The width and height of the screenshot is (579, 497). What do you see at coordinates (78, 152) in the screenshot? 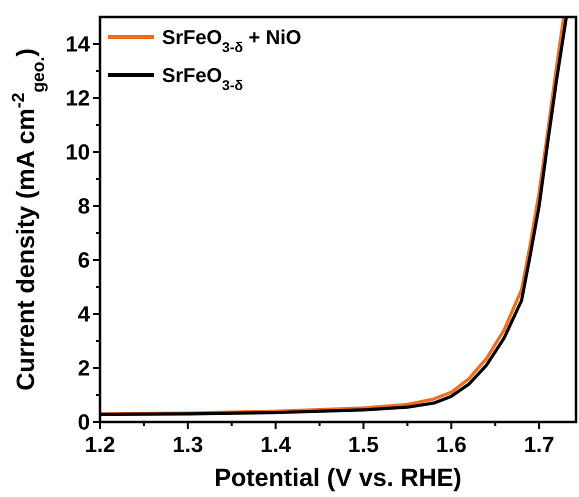
I see `y-tick-label: 10` at bounding box center [78, 152].